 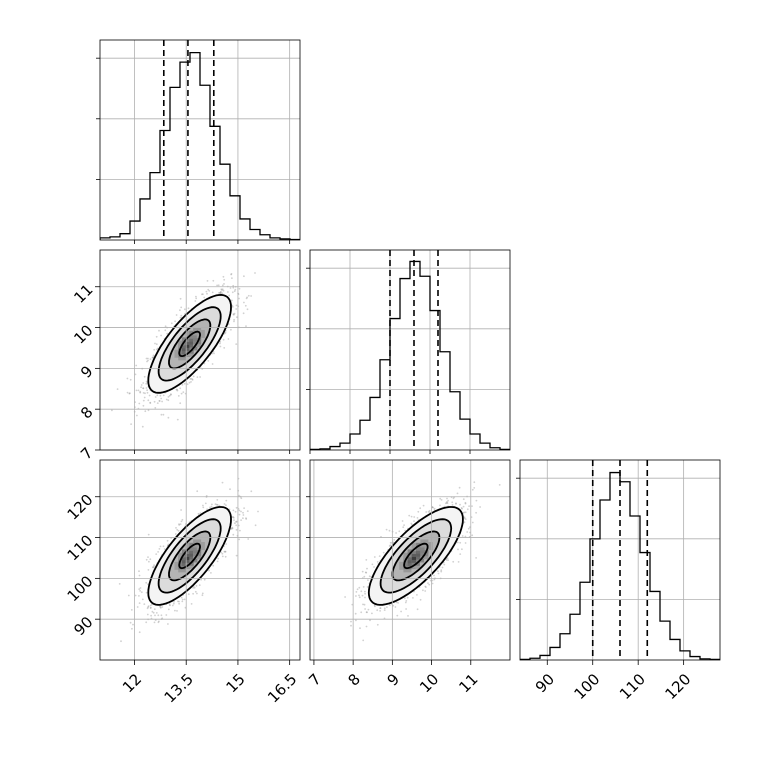 What do you see at coordinates (422, 561) in the screenshot?
I see `joint-yz-plot-area` at bounding box center [422, 561].